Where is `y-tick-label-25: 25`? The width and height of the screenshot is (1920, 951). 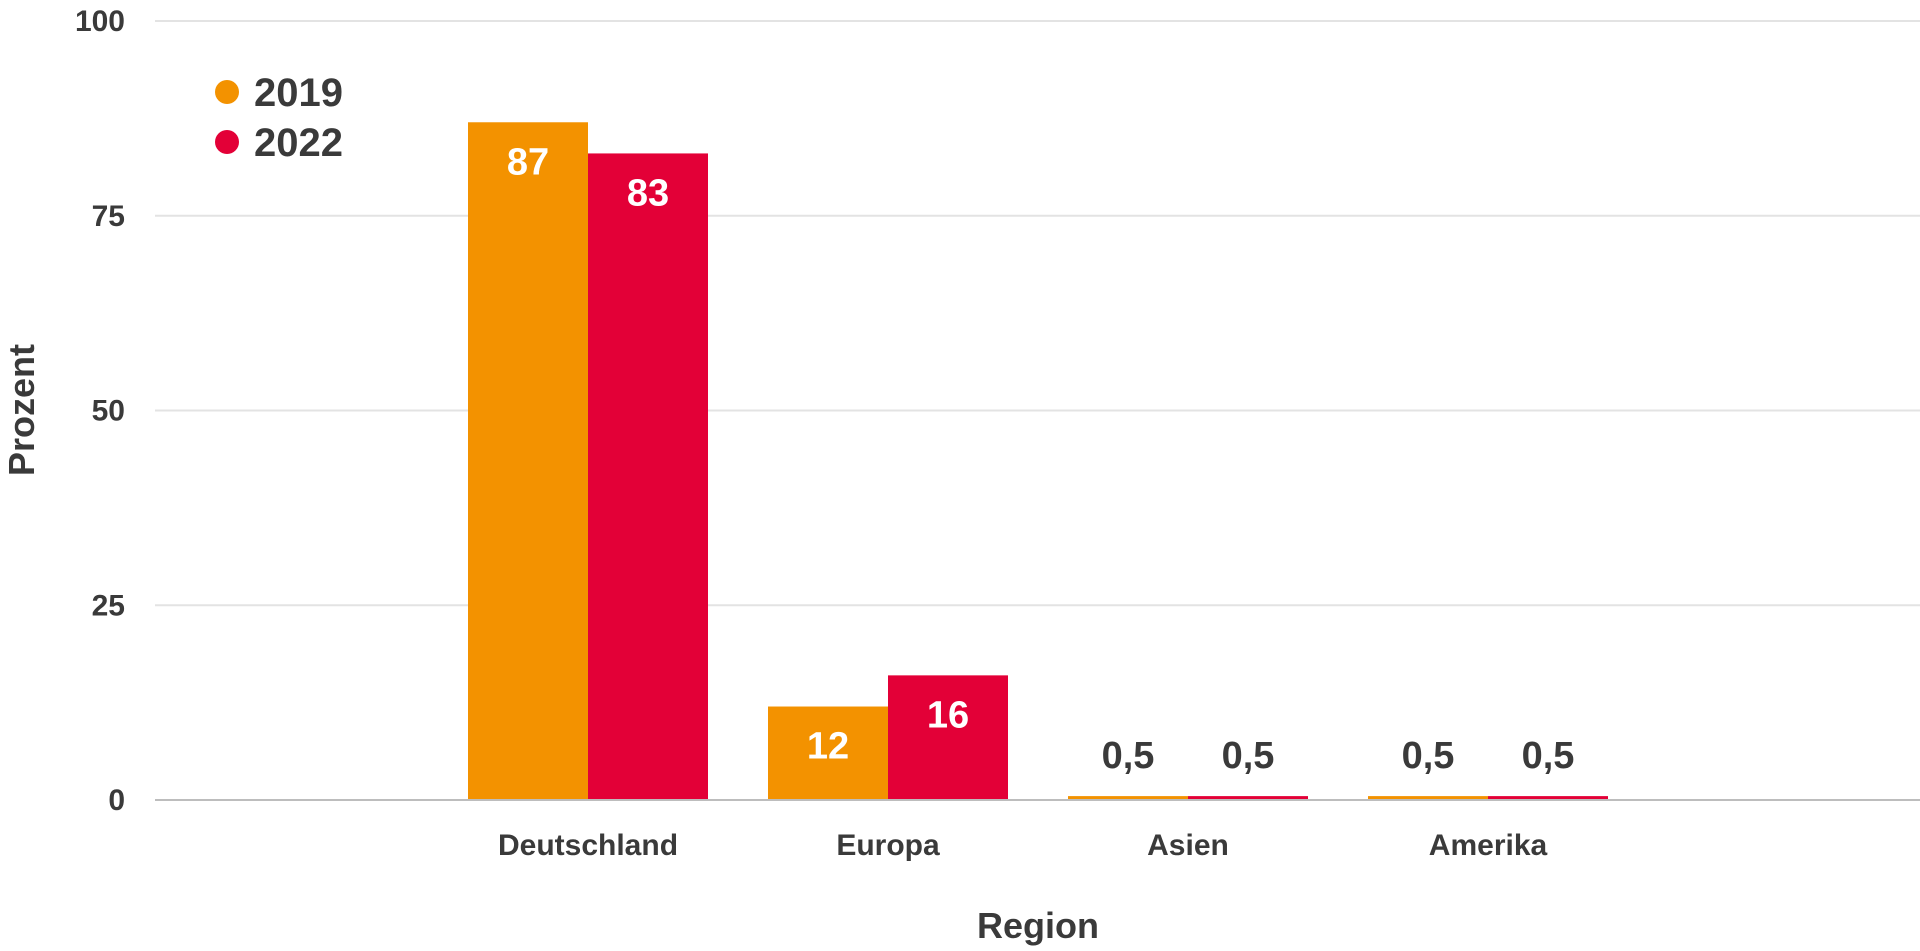
y-tick-label-25: 25 is located at coordinates (108, 605).